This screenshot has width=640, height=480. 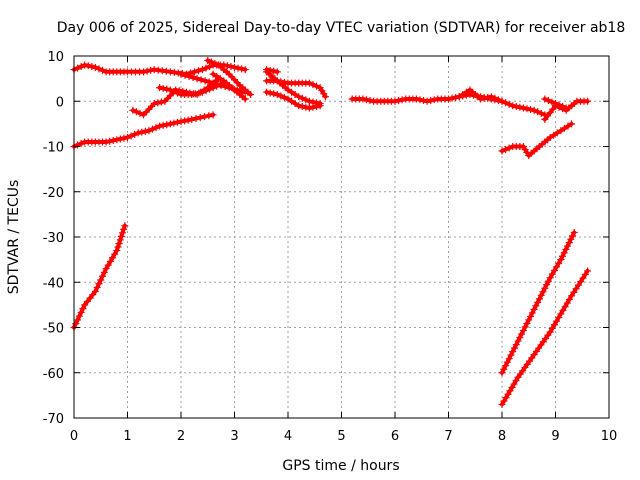 What do you see at coordinates (502, 436) in the screenshot?
I see `x-tick-label: 8` at bounding box center [502, 436].